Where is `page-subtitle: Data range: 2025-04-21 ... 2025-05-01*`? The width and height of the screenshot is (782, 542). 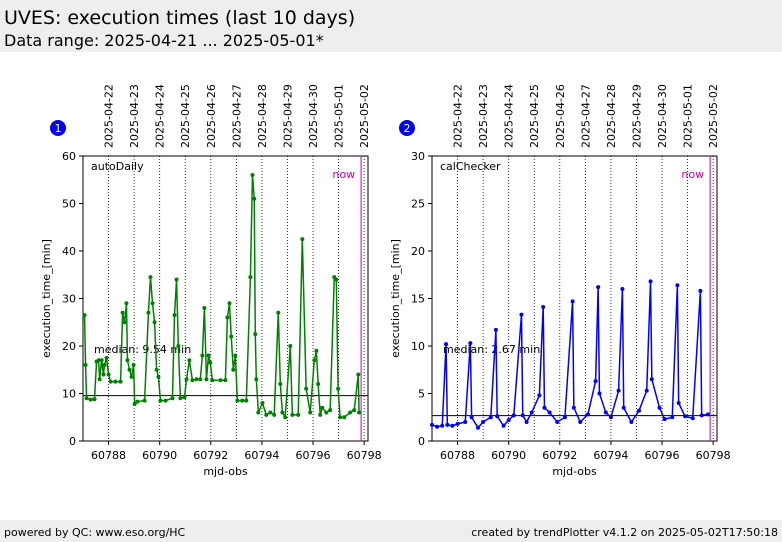 page-subtitle: Data range: 2025-04-21 ... 2025-05-01* is located at coordinates (164, 40).